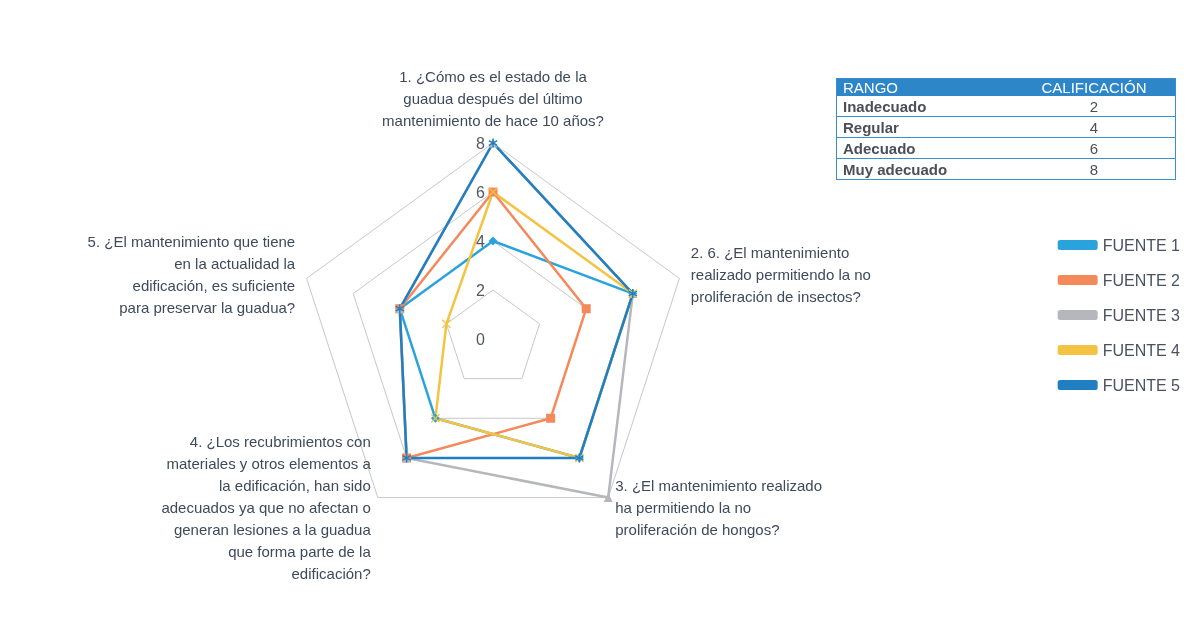  Describe the element at coordinates (481, 290) in the screenshot. I see `y-tick-label: 2` at that location.